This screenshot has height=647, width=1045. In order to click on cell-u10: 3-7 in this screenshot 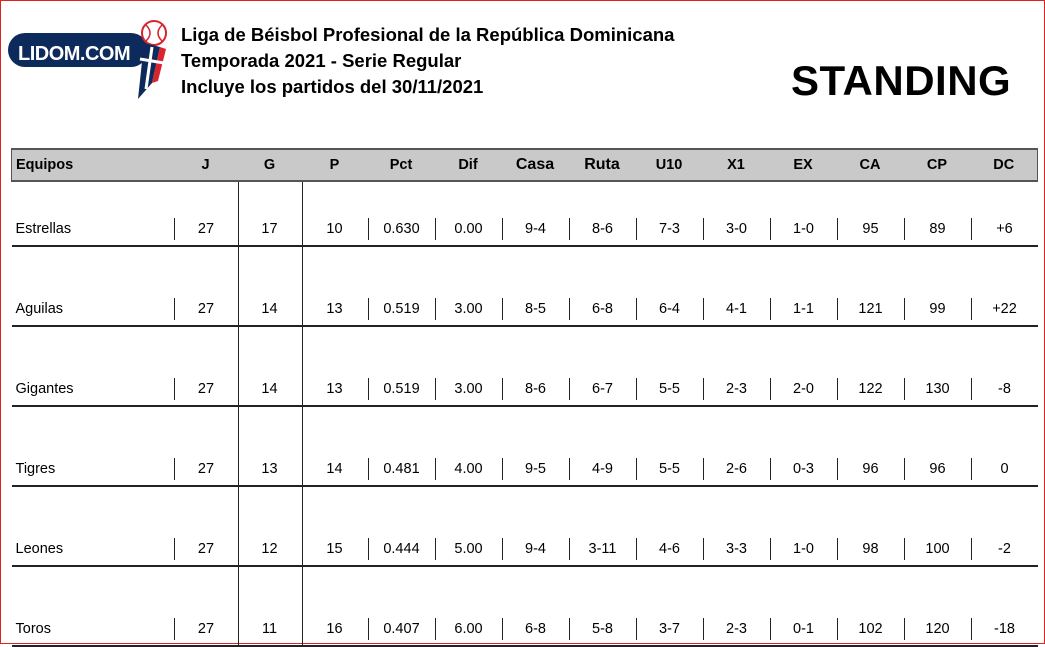, I will do `click(669, 629)`.